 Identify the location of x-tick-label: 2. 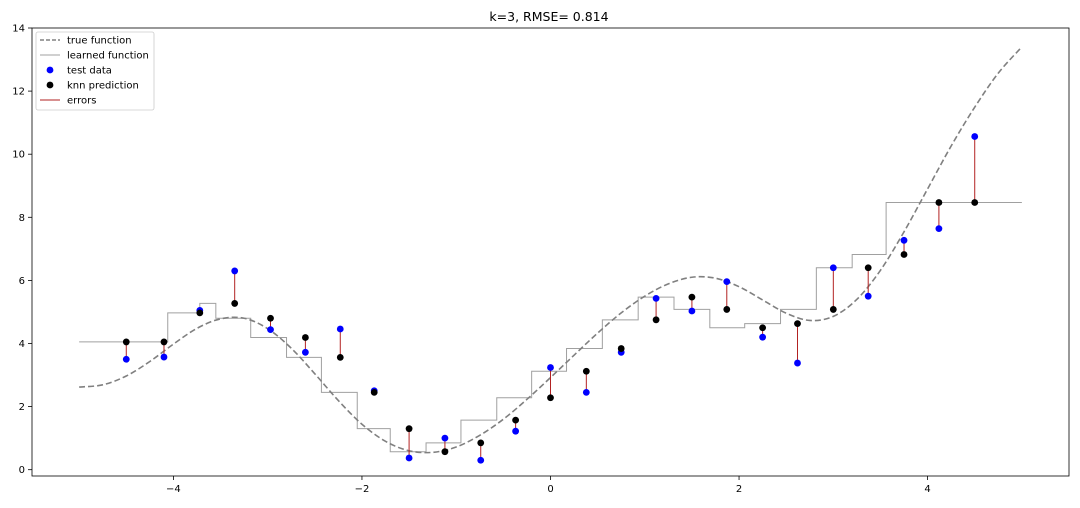
(739, 489).